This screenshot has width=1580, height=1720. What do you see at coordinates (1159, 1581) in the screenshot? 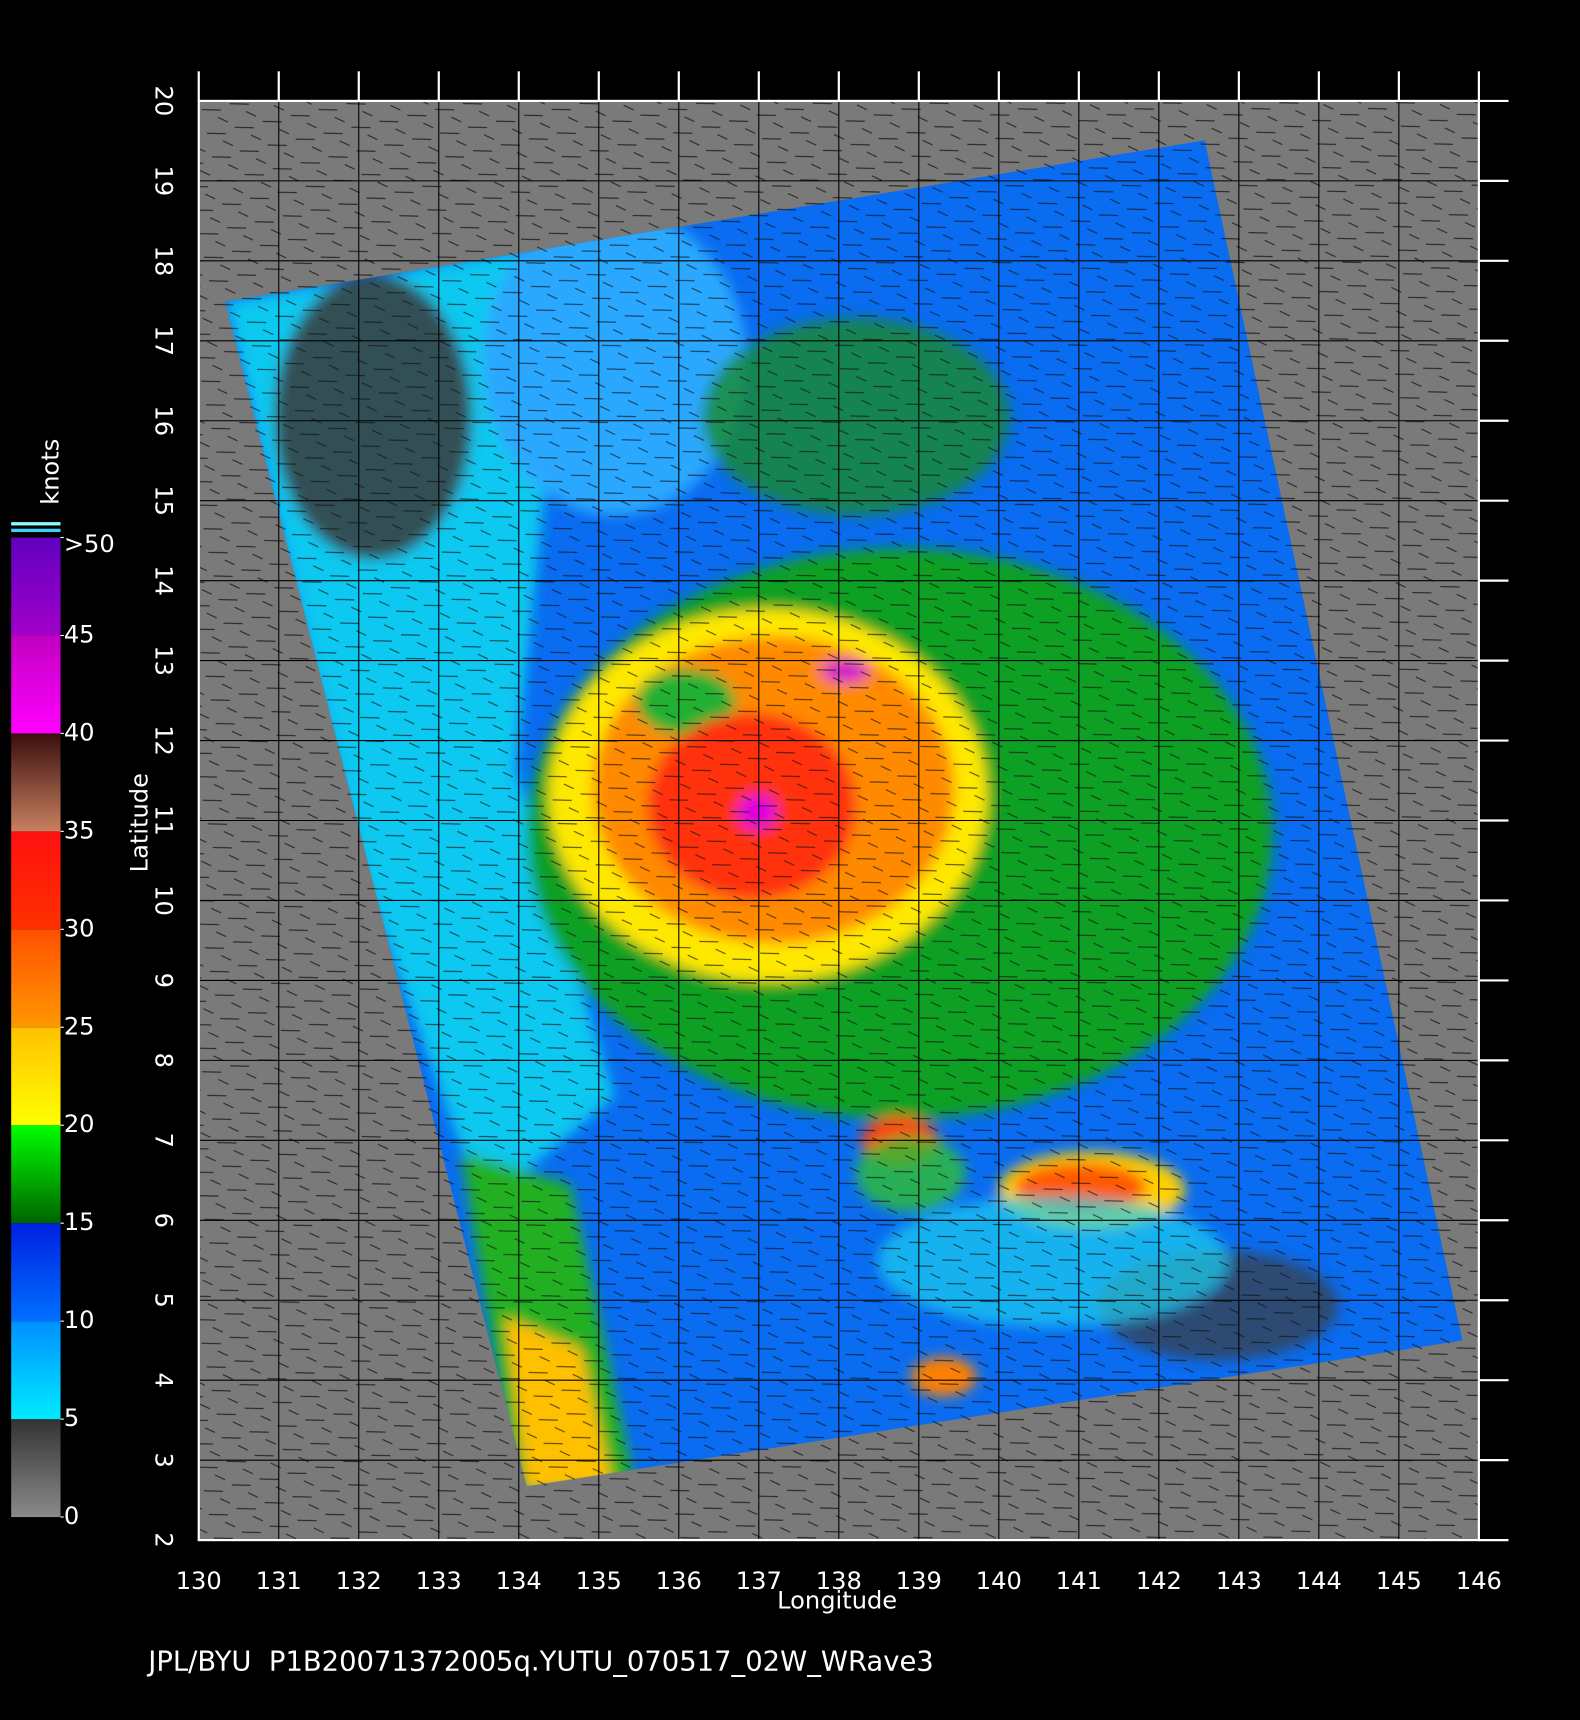
I see `x-tick-label: 142` at bounding box center [1159, 1581].